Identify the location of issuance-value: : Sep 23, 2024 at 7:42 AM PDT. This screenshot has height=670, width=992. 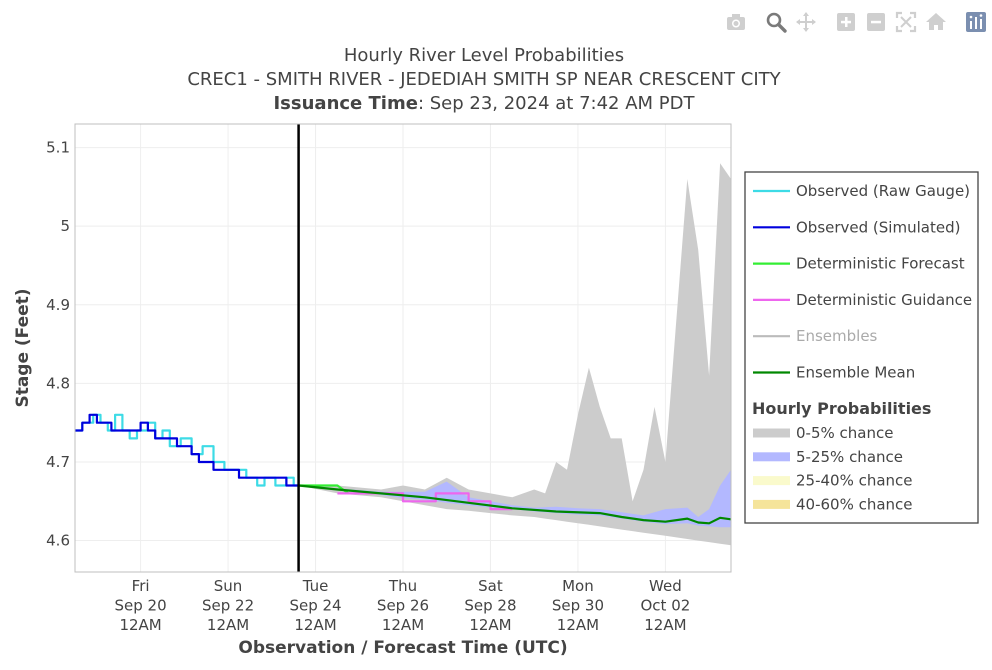
(557, 103).